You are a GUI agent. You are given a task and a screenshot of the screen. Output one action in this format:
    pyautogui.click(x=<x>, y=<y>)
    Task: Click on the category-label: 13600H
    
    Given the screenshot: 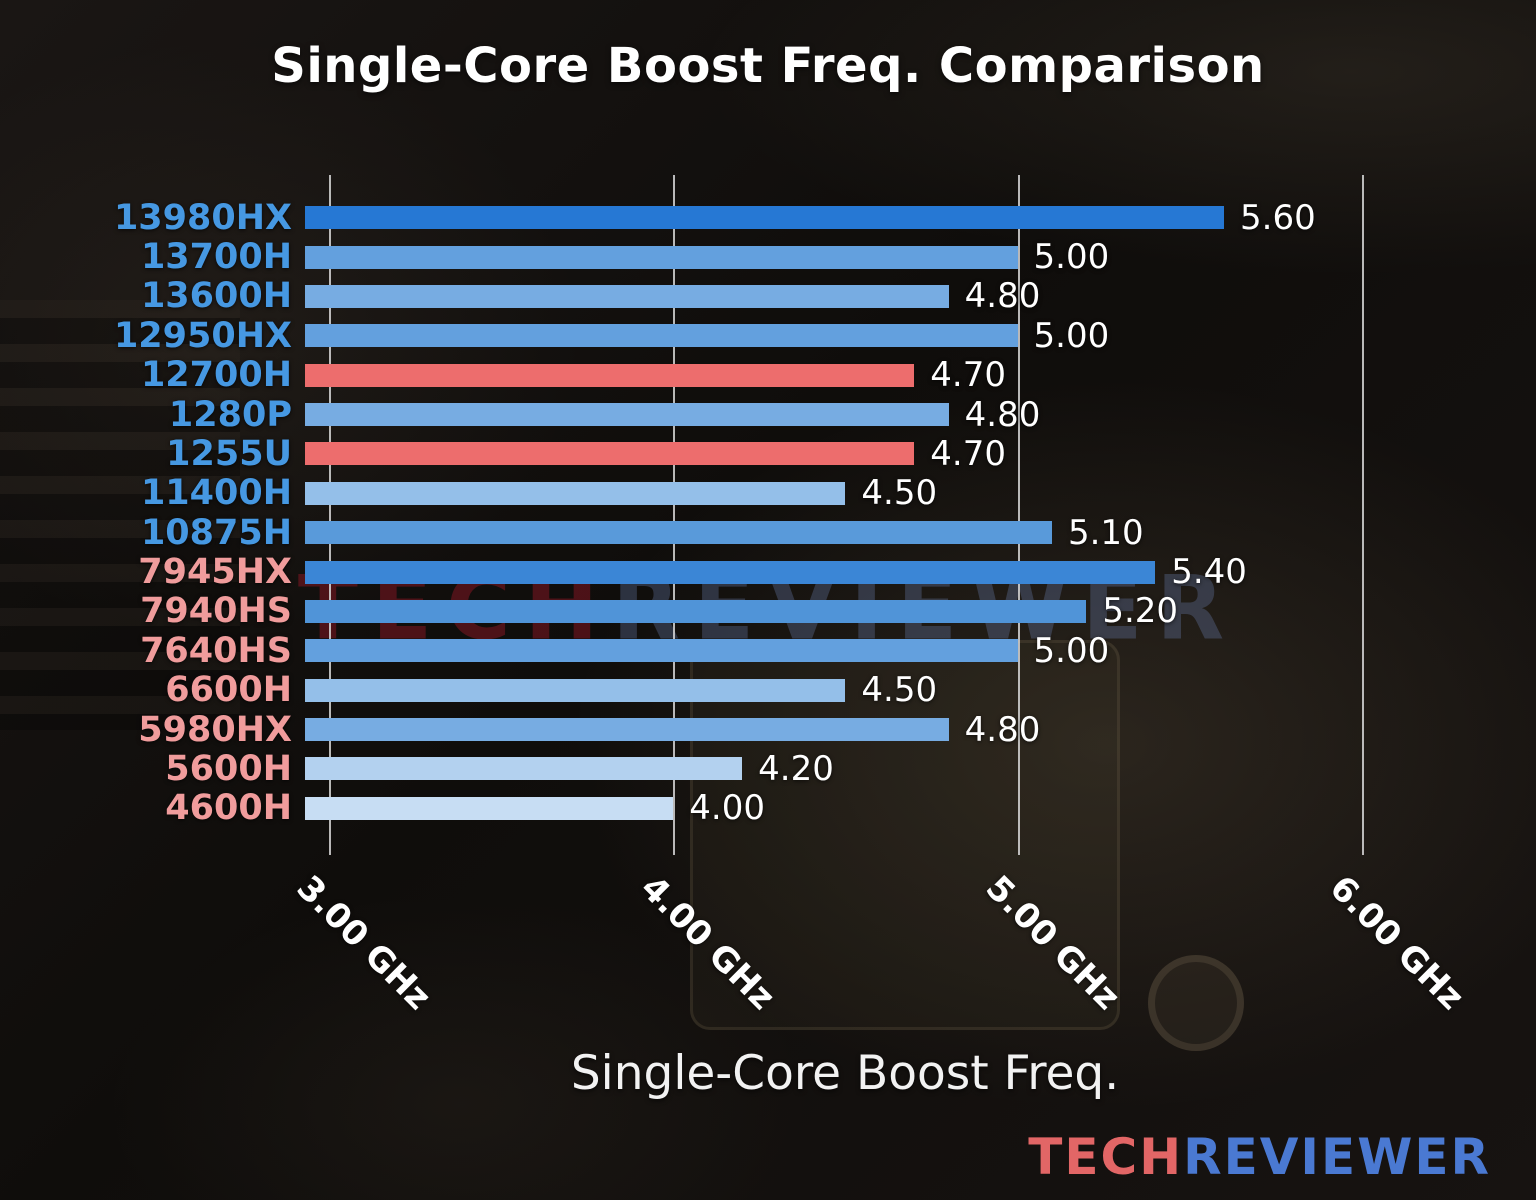 What is the action you would take?
    pyautogui.click(x=216, y=296)
    